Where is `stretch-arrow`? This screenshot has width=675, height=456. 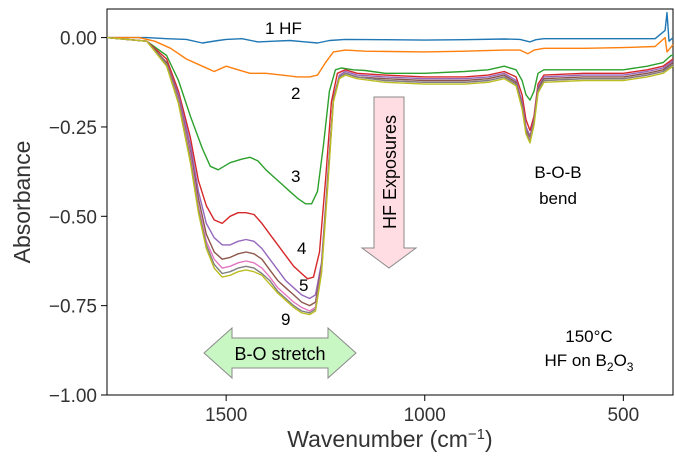 stretch-arrow is located at coordinates (280, 353).